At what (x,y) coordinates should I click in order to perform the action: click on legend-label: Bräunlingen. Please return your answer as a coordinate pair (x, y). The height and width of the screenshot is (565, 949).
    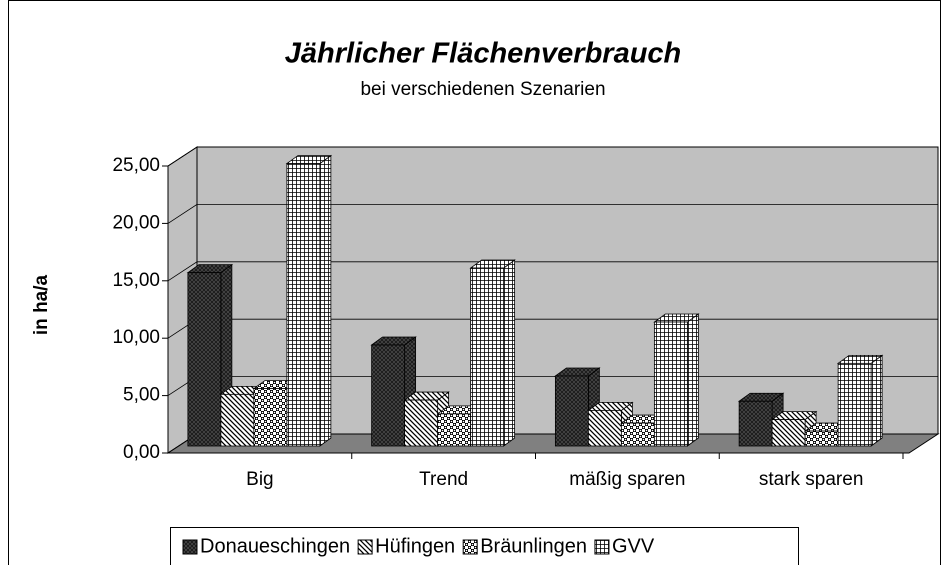
    Looking at the image, I should click on (533, 546).